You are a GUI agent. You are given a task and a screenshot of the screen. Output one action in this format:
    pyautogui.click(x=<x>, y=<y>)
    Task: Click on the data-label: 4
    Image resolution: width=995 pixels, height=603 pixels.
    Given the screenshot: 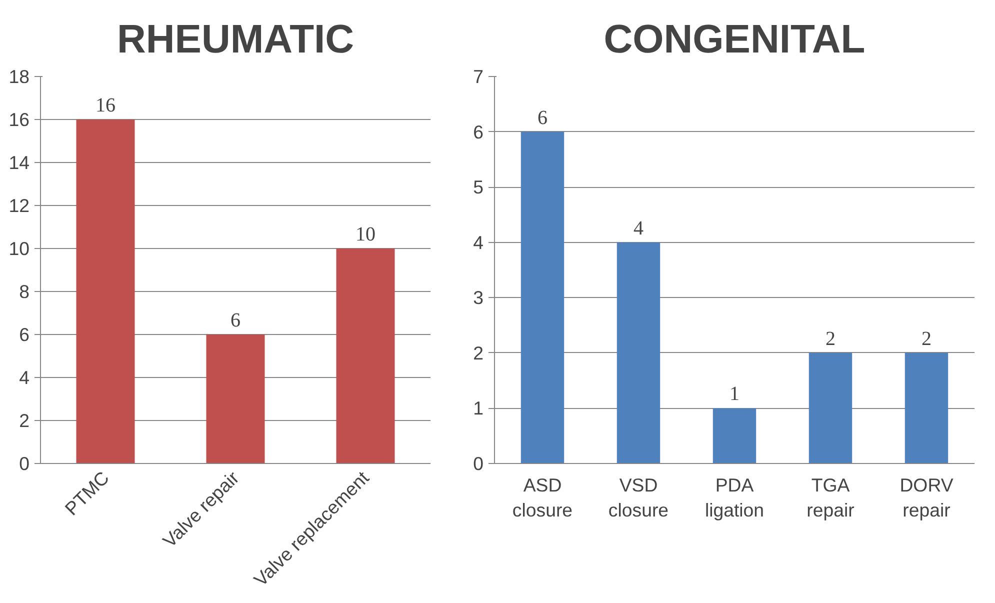 What is the action you would take?
    pyautogui.click(x=639, y=228)
    